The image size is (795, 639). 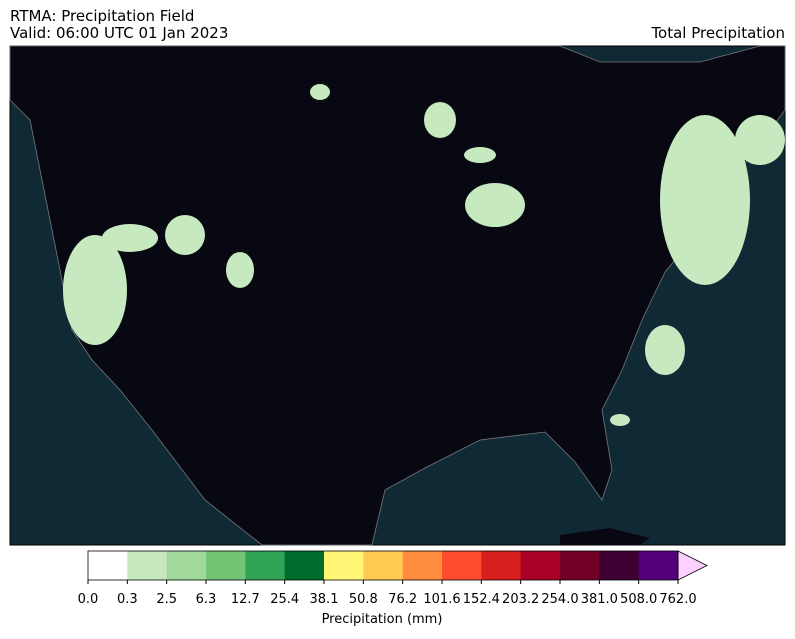 I want to click on colorbar-tick-label: 203.2, so click(x=520, y=599).